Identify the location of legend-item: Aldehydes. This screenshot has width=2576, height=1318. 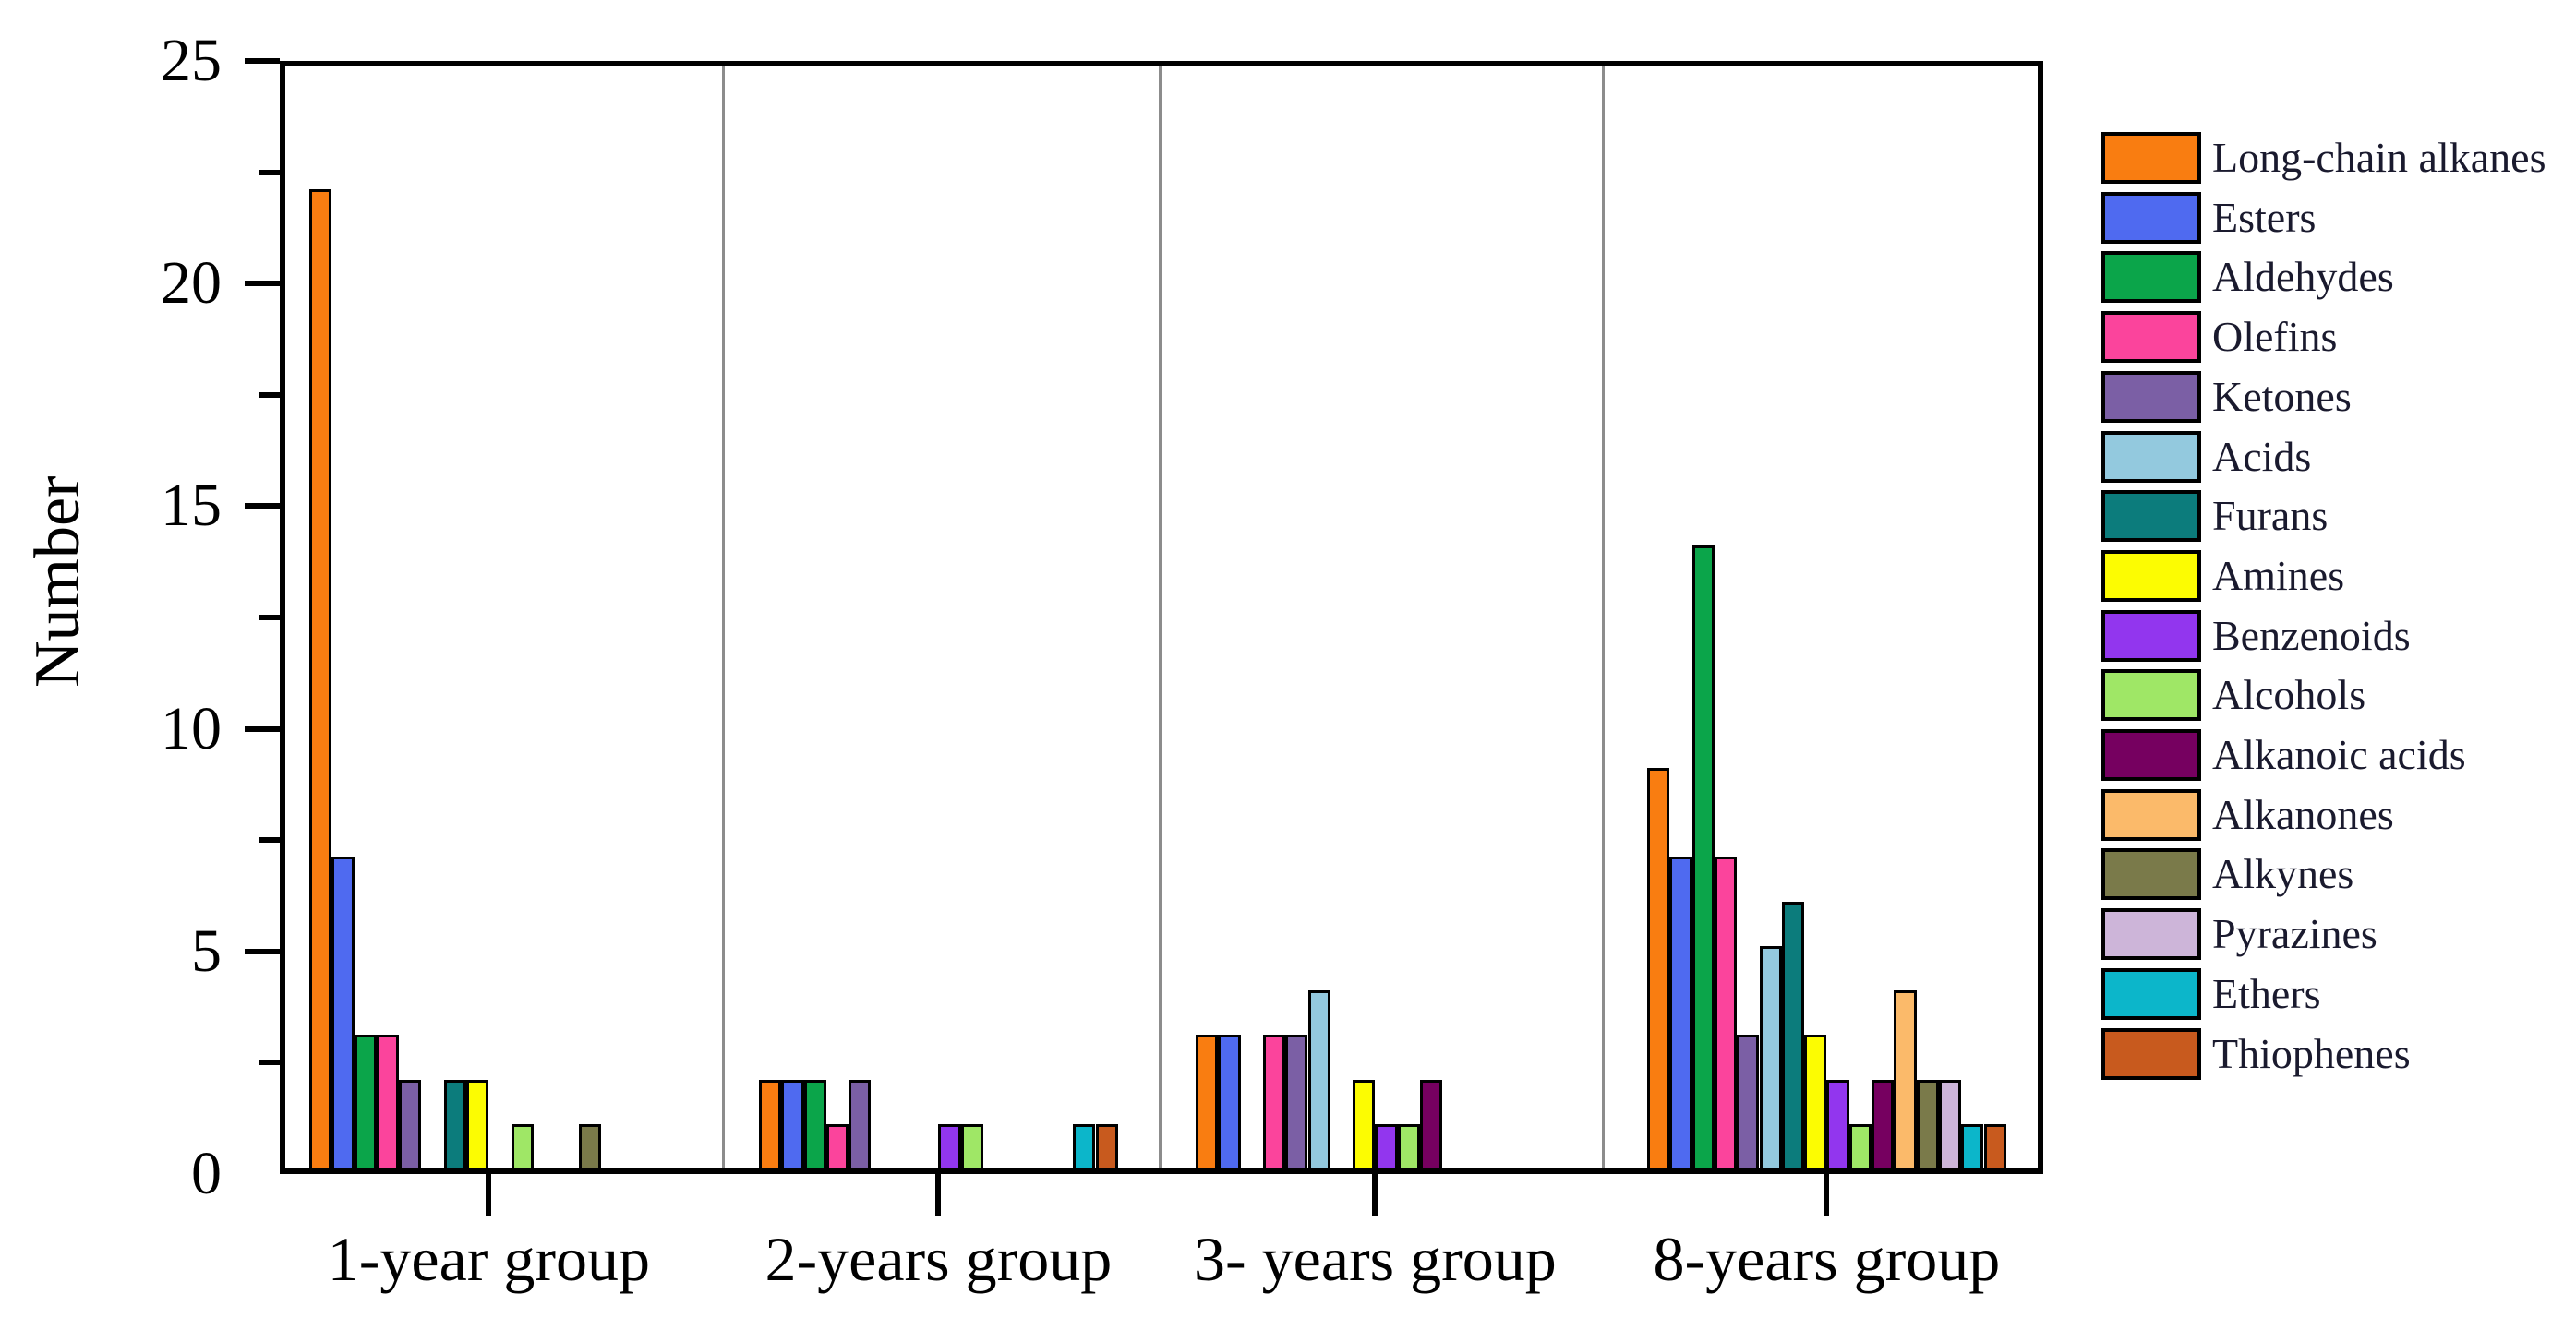
(2338, 277).